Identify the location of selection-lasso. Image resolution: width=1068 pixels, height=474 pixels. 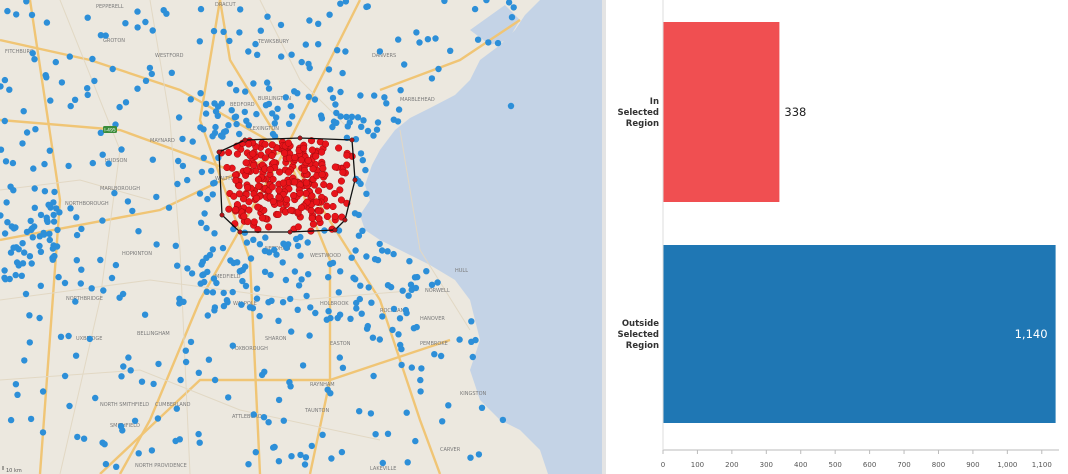
(287, 185).